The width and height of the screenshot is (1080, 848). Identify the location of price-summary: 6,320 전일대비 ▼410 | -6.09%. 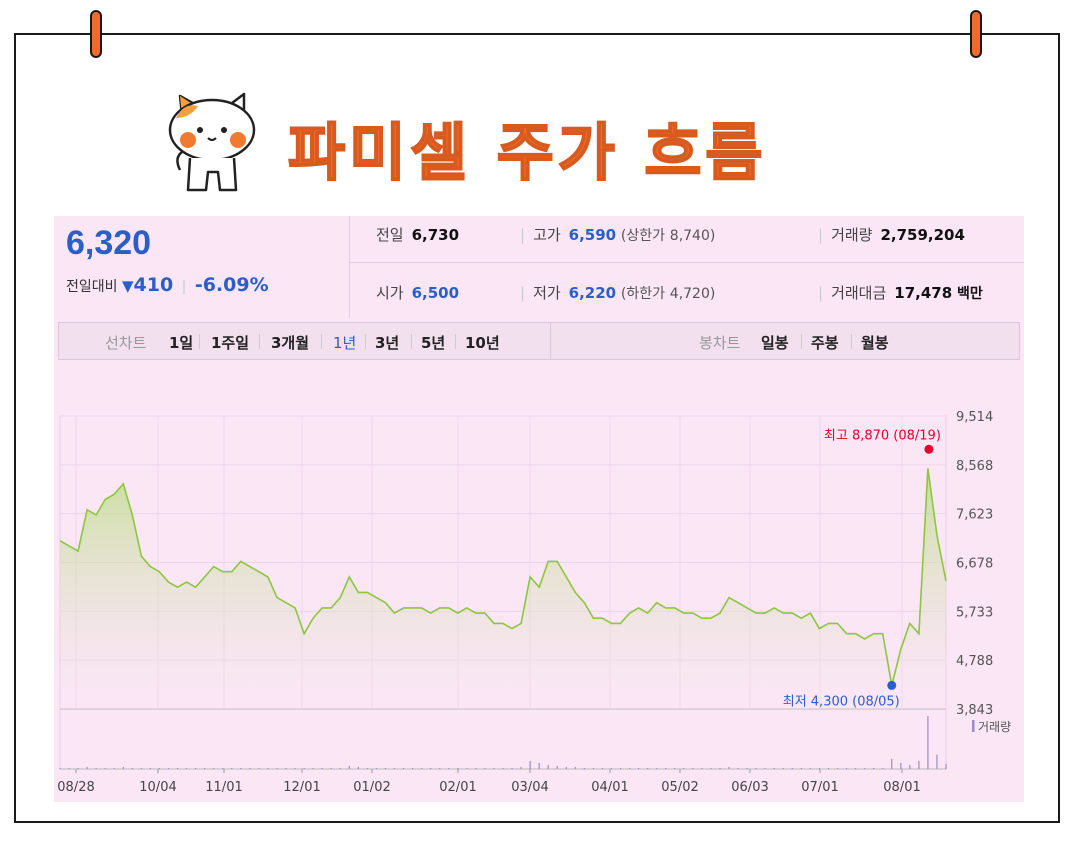
(202, 267).